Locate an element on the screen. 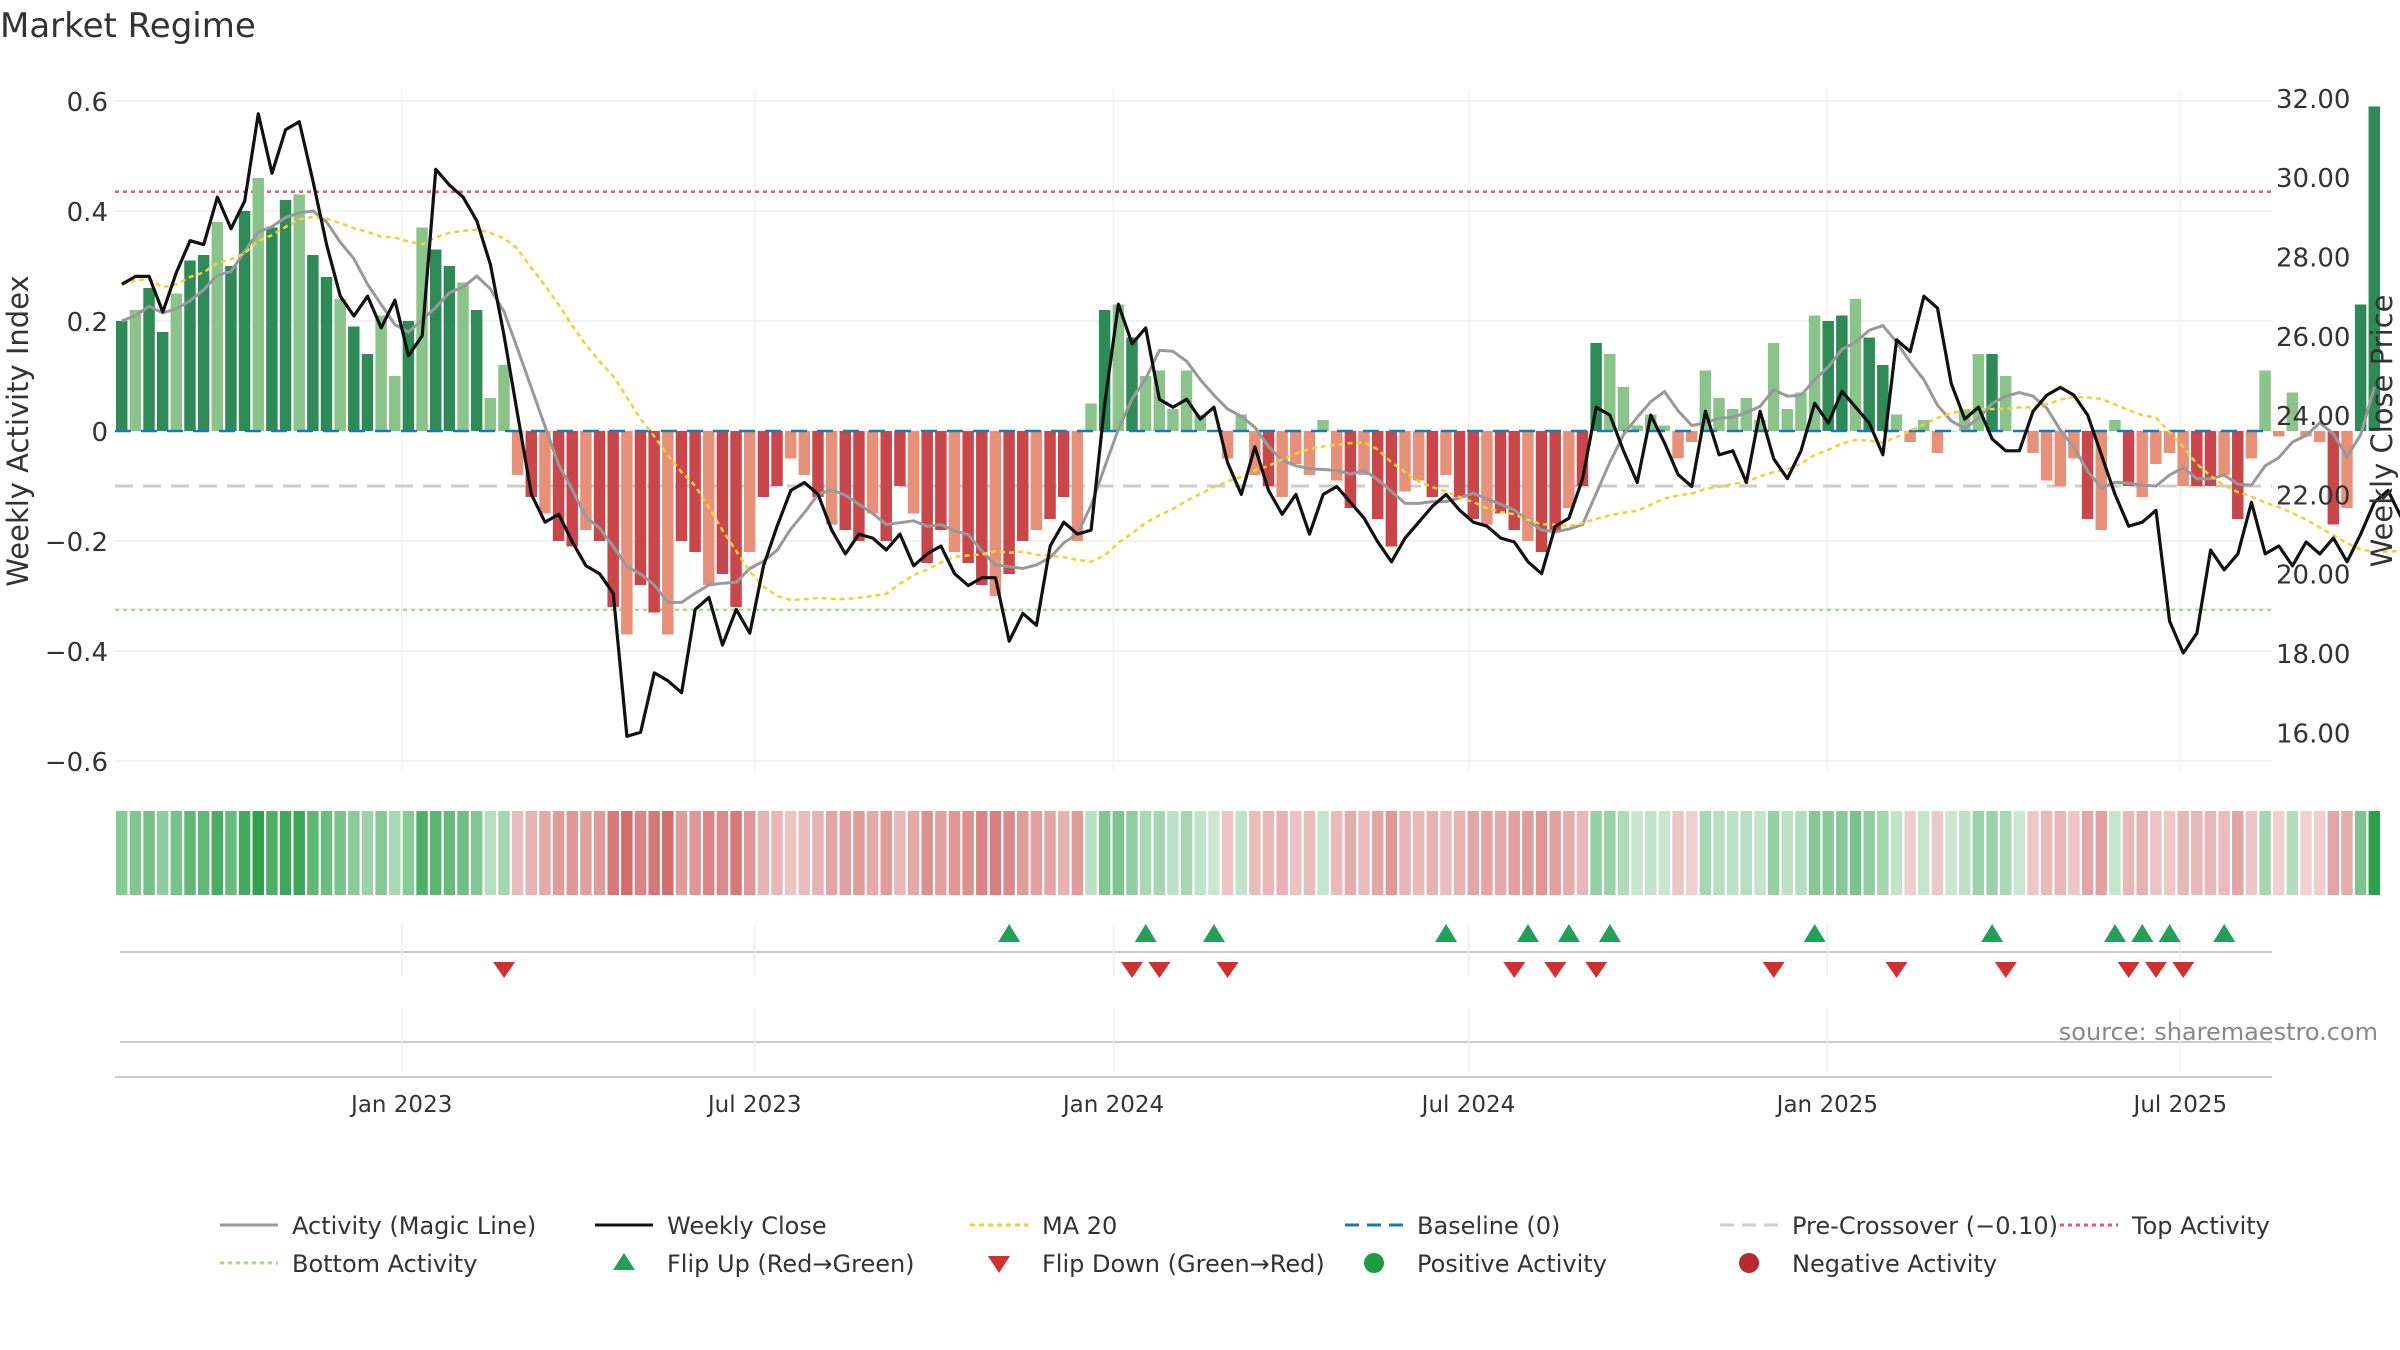  y2-tick-label: 22.00 is located at coordinates (2313, 496).